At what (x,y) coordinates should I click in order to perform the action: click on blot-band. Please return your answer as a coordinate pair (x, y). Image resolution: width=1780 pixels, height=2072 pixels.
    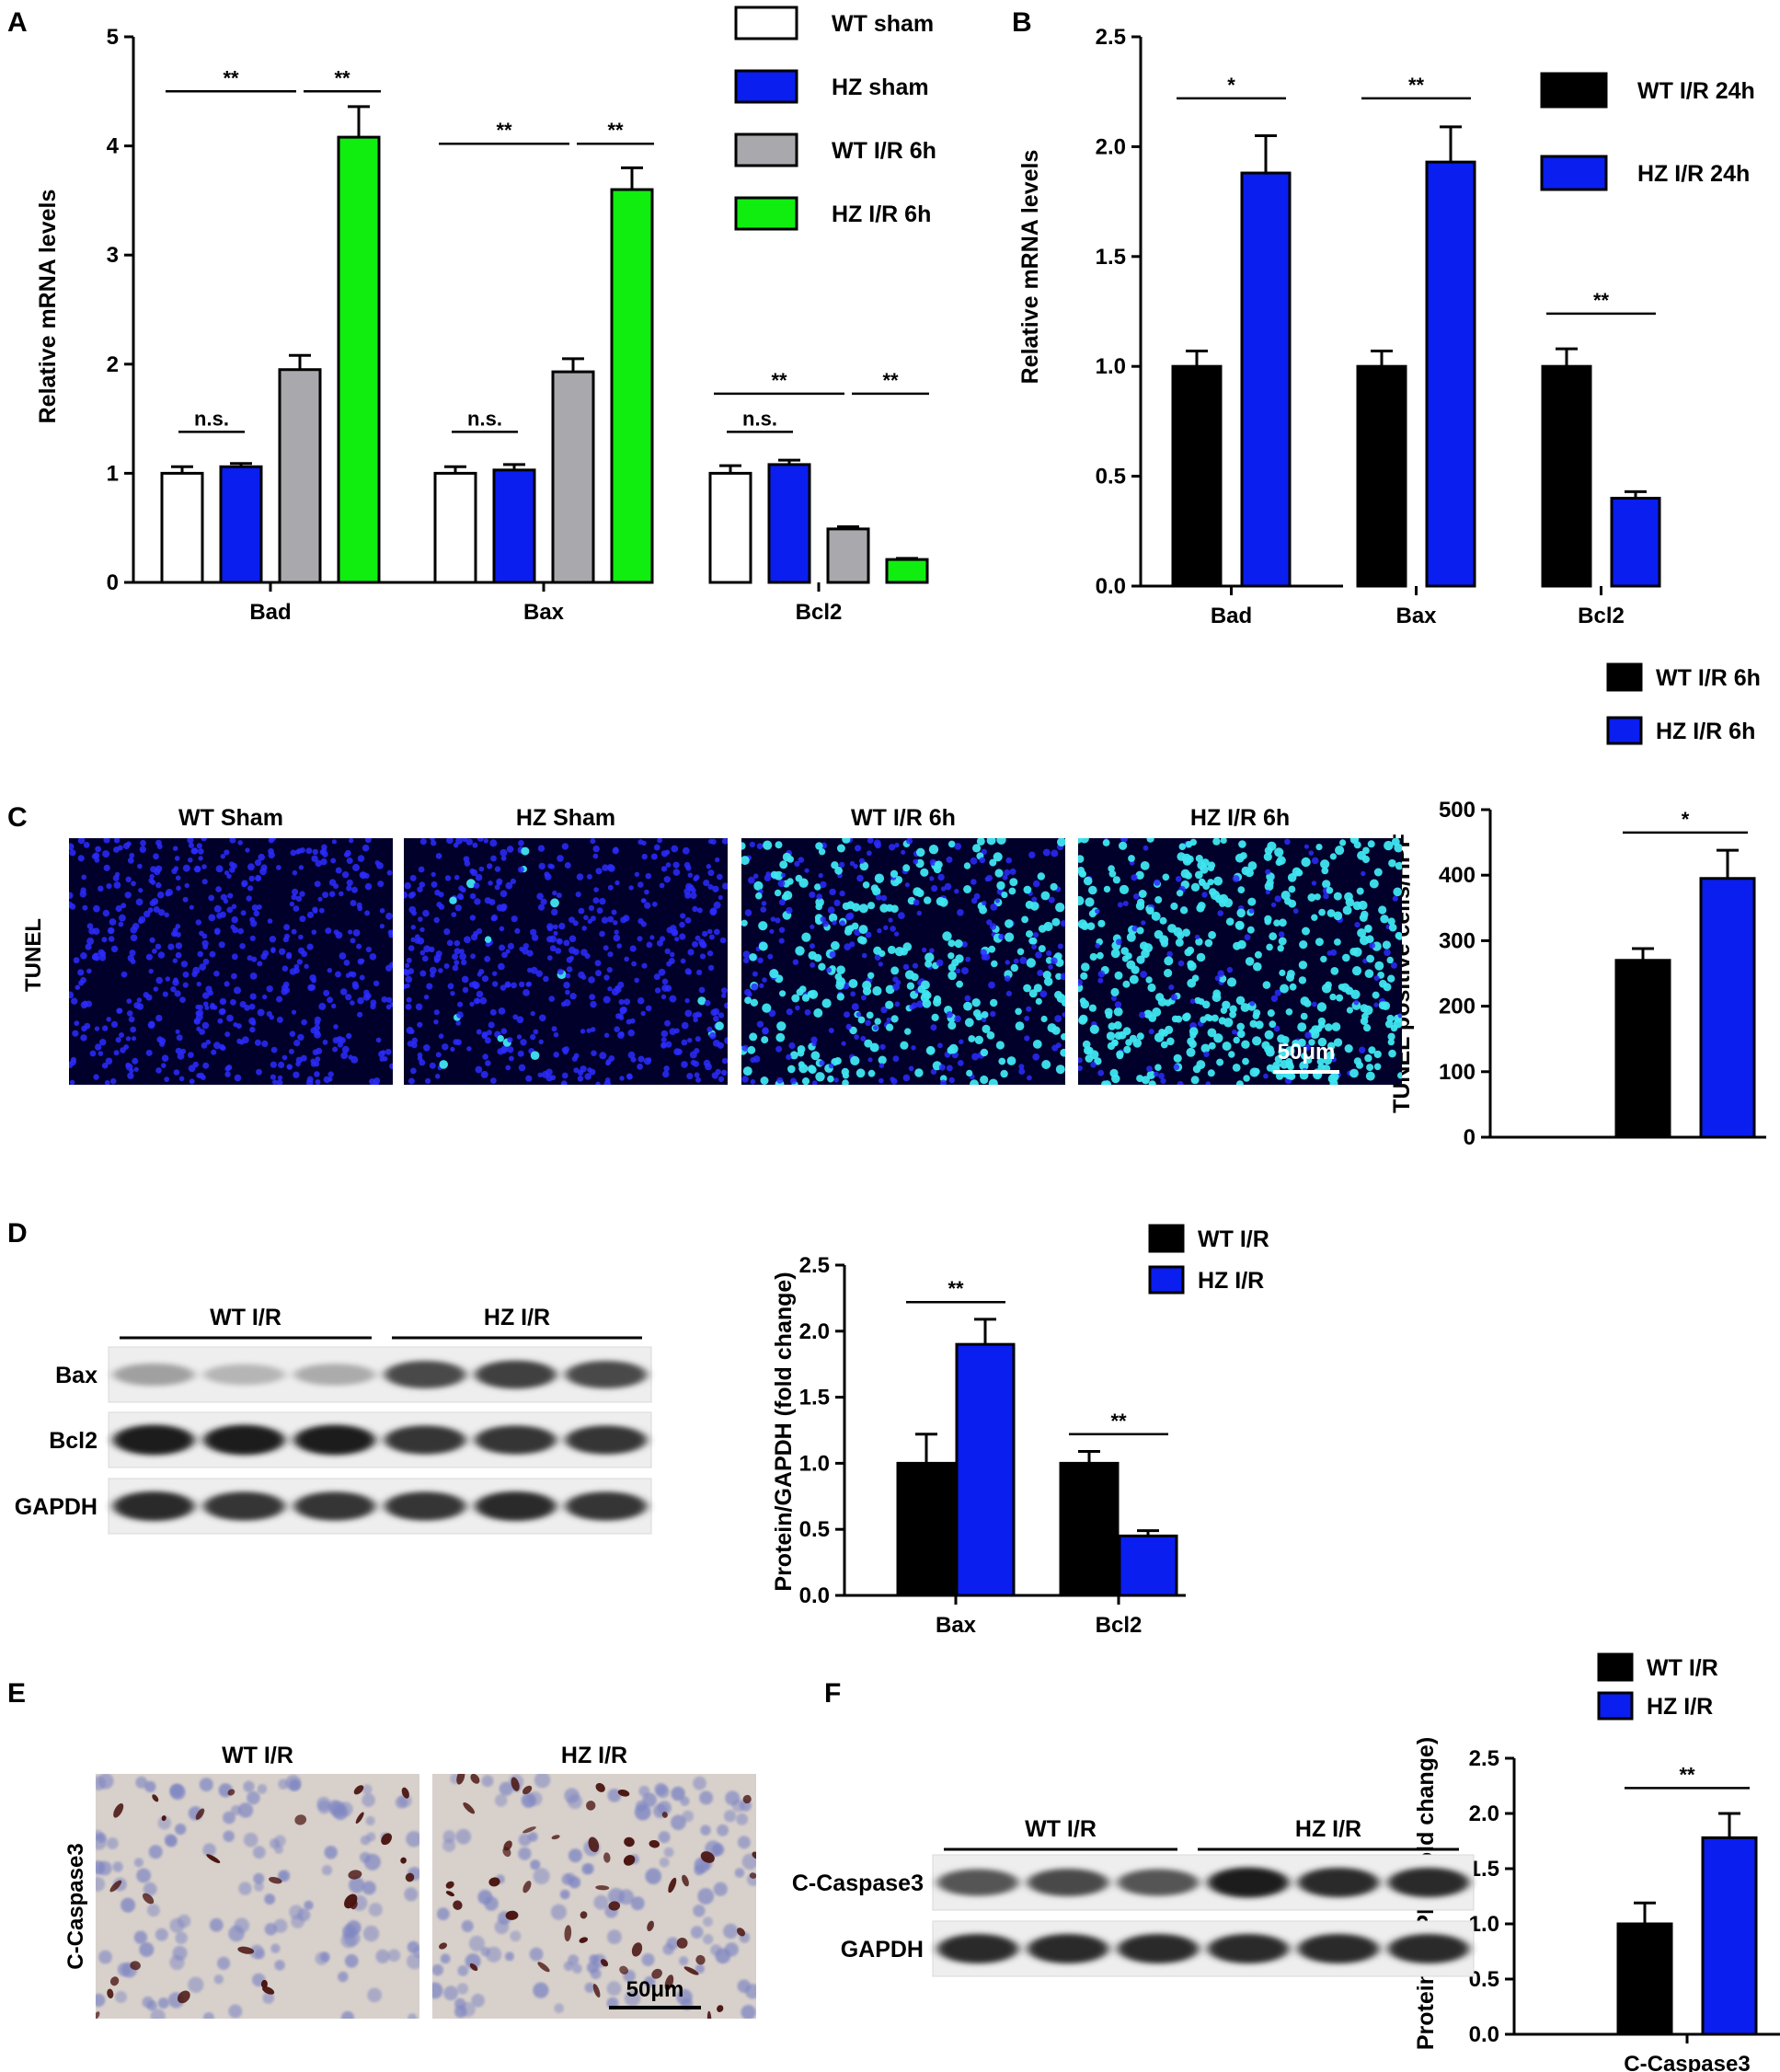
    Looking at the image, I should click on (1428, 1882).